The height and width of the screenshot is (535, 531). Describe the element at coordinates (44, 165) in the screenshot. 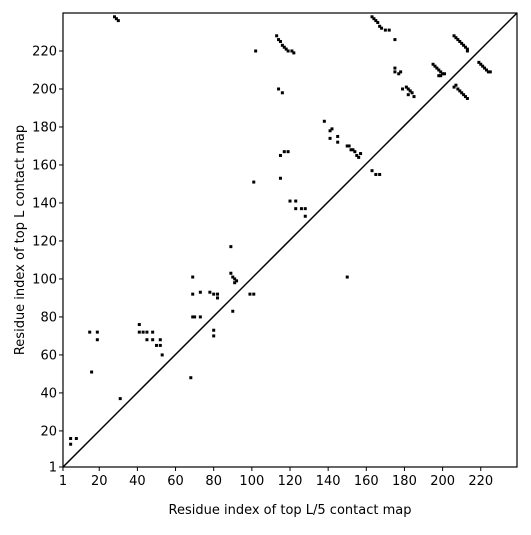

I see `y-tick-label: 160` at that location.